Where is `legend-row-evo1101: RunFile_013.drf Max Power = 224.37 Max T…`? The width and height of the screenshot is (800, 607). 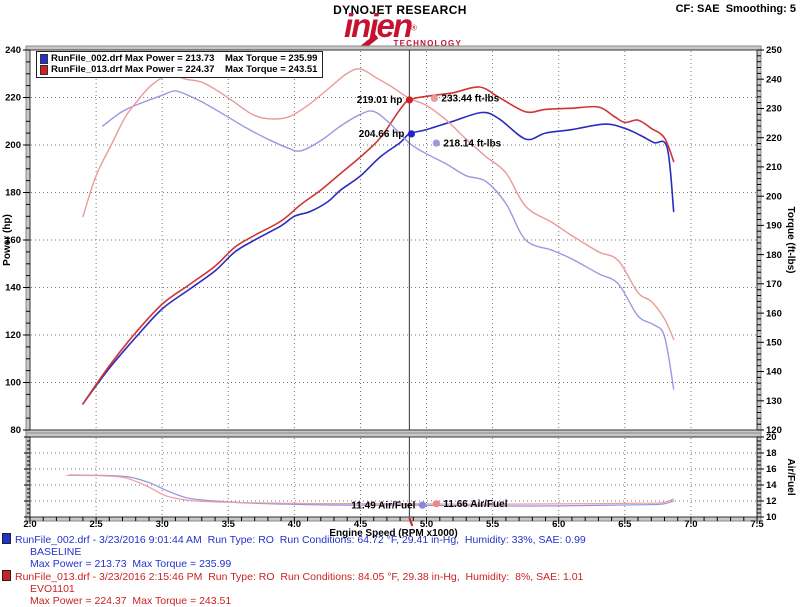
legend-row-evo1101: RunFile_013.drf Max Power = 224.37 Max T… is located at coordinates (178, 69).